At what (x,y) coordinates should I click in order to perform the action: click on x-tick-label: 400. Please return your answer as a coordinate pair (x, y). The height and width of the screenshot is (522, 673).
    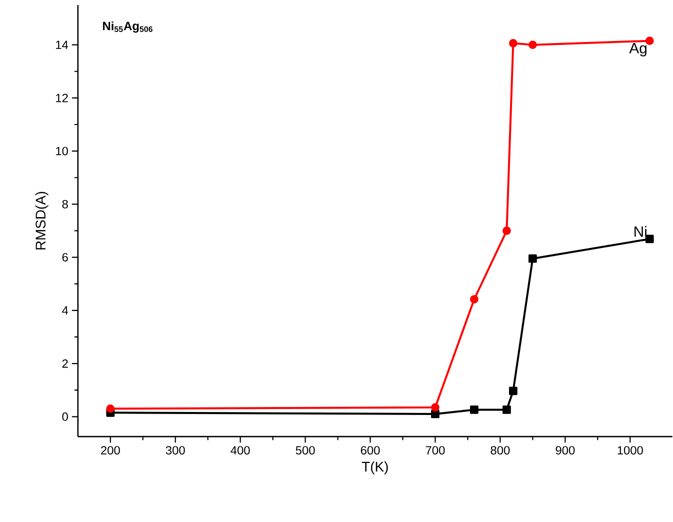
    Looking at the image, I should click on (240, 450).